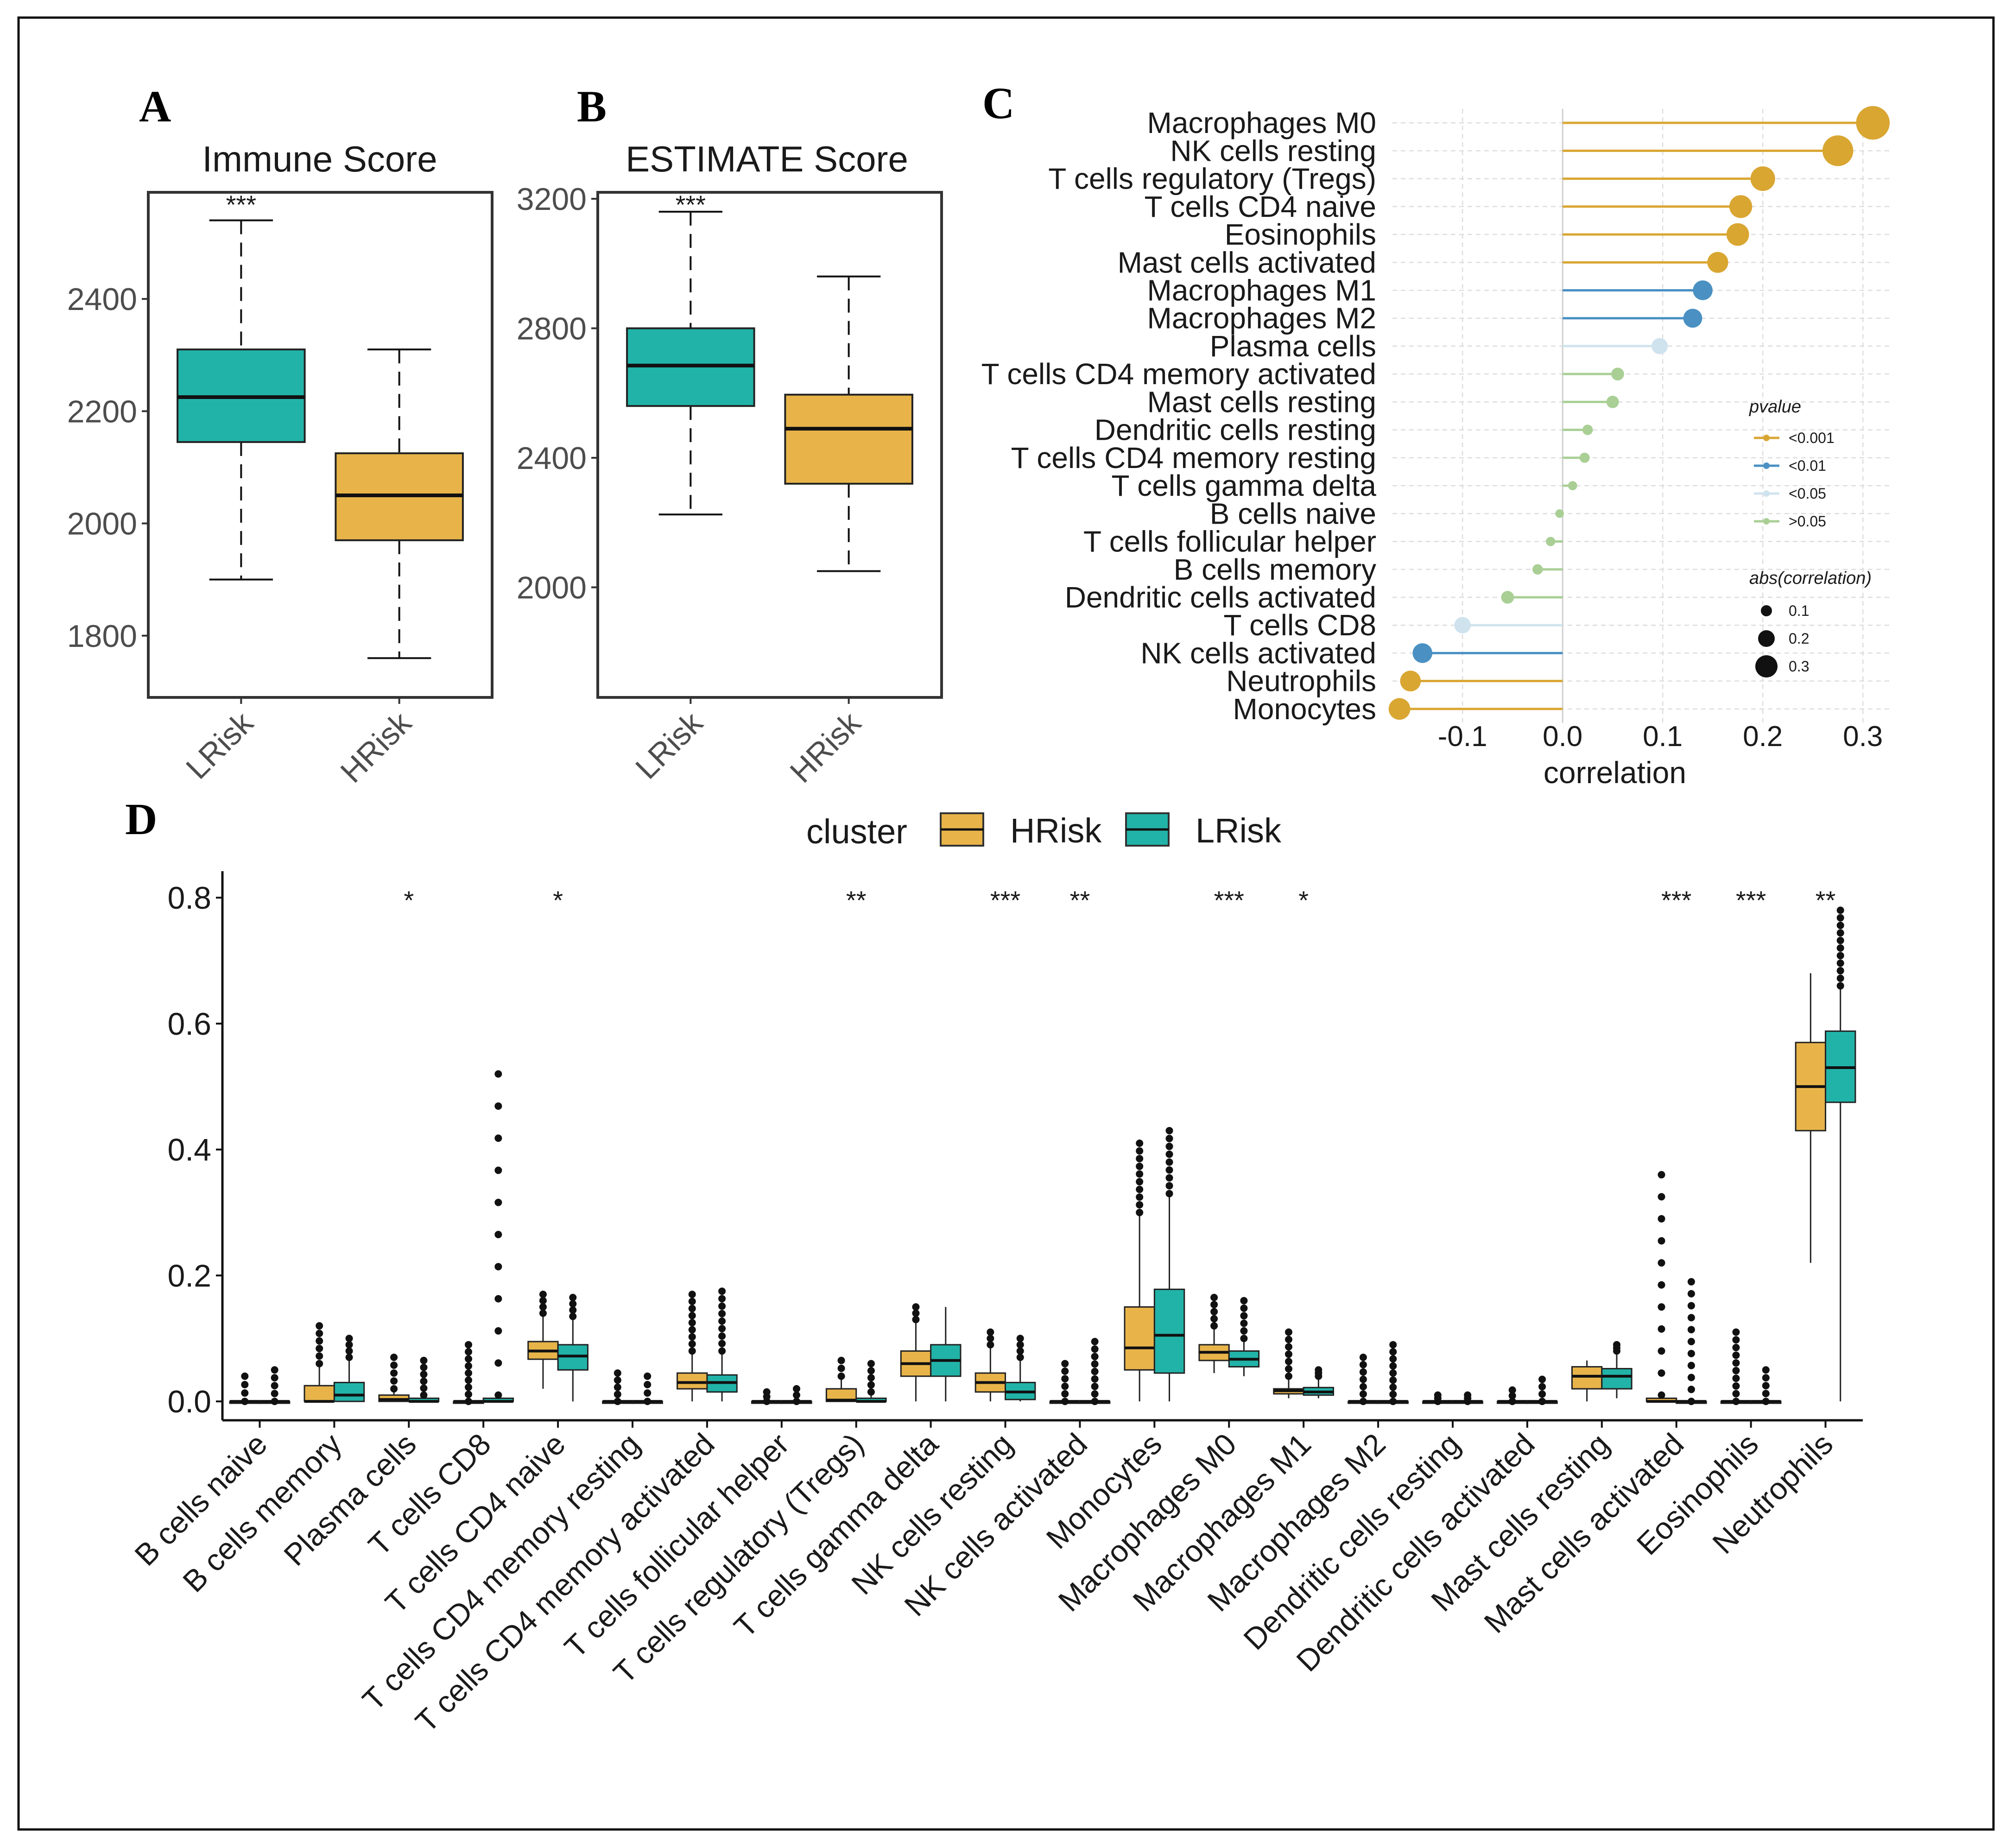  I want to click on lollipop-dot-eosinophils, so click(1738, 234).